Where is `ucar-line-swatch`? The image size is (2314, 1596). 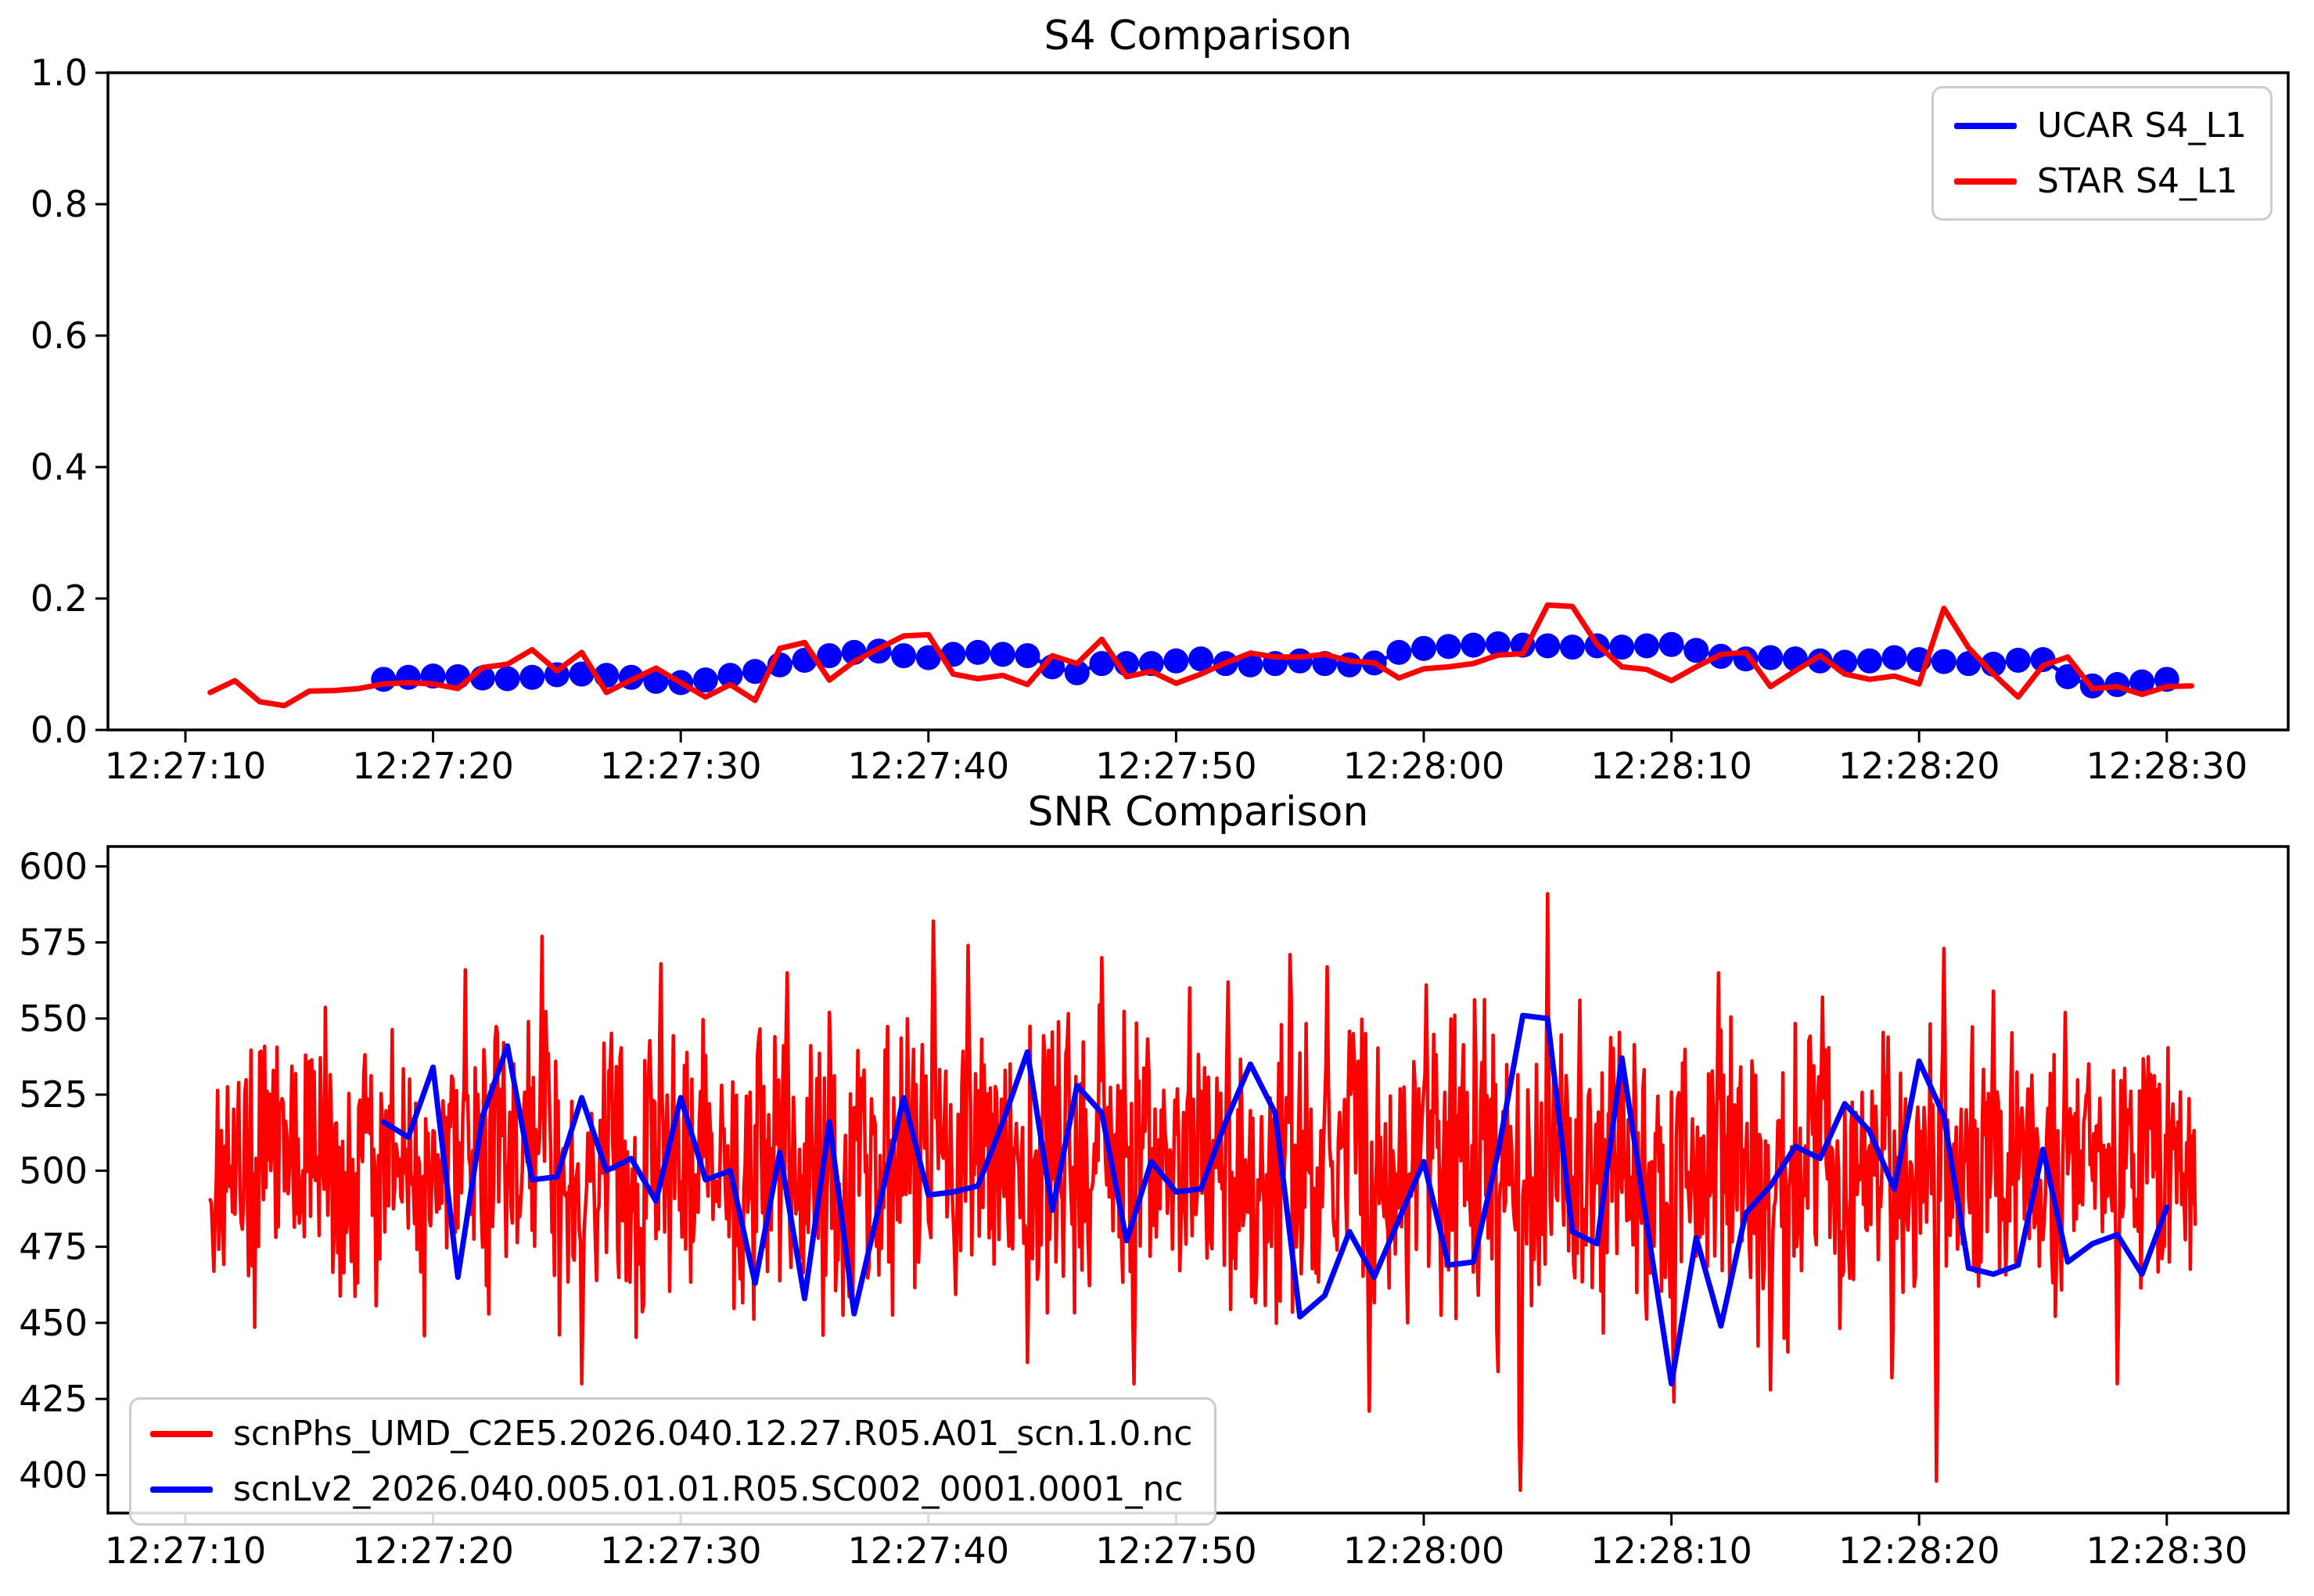
ucar-line-swatch is located at coordinates (1985, 125).